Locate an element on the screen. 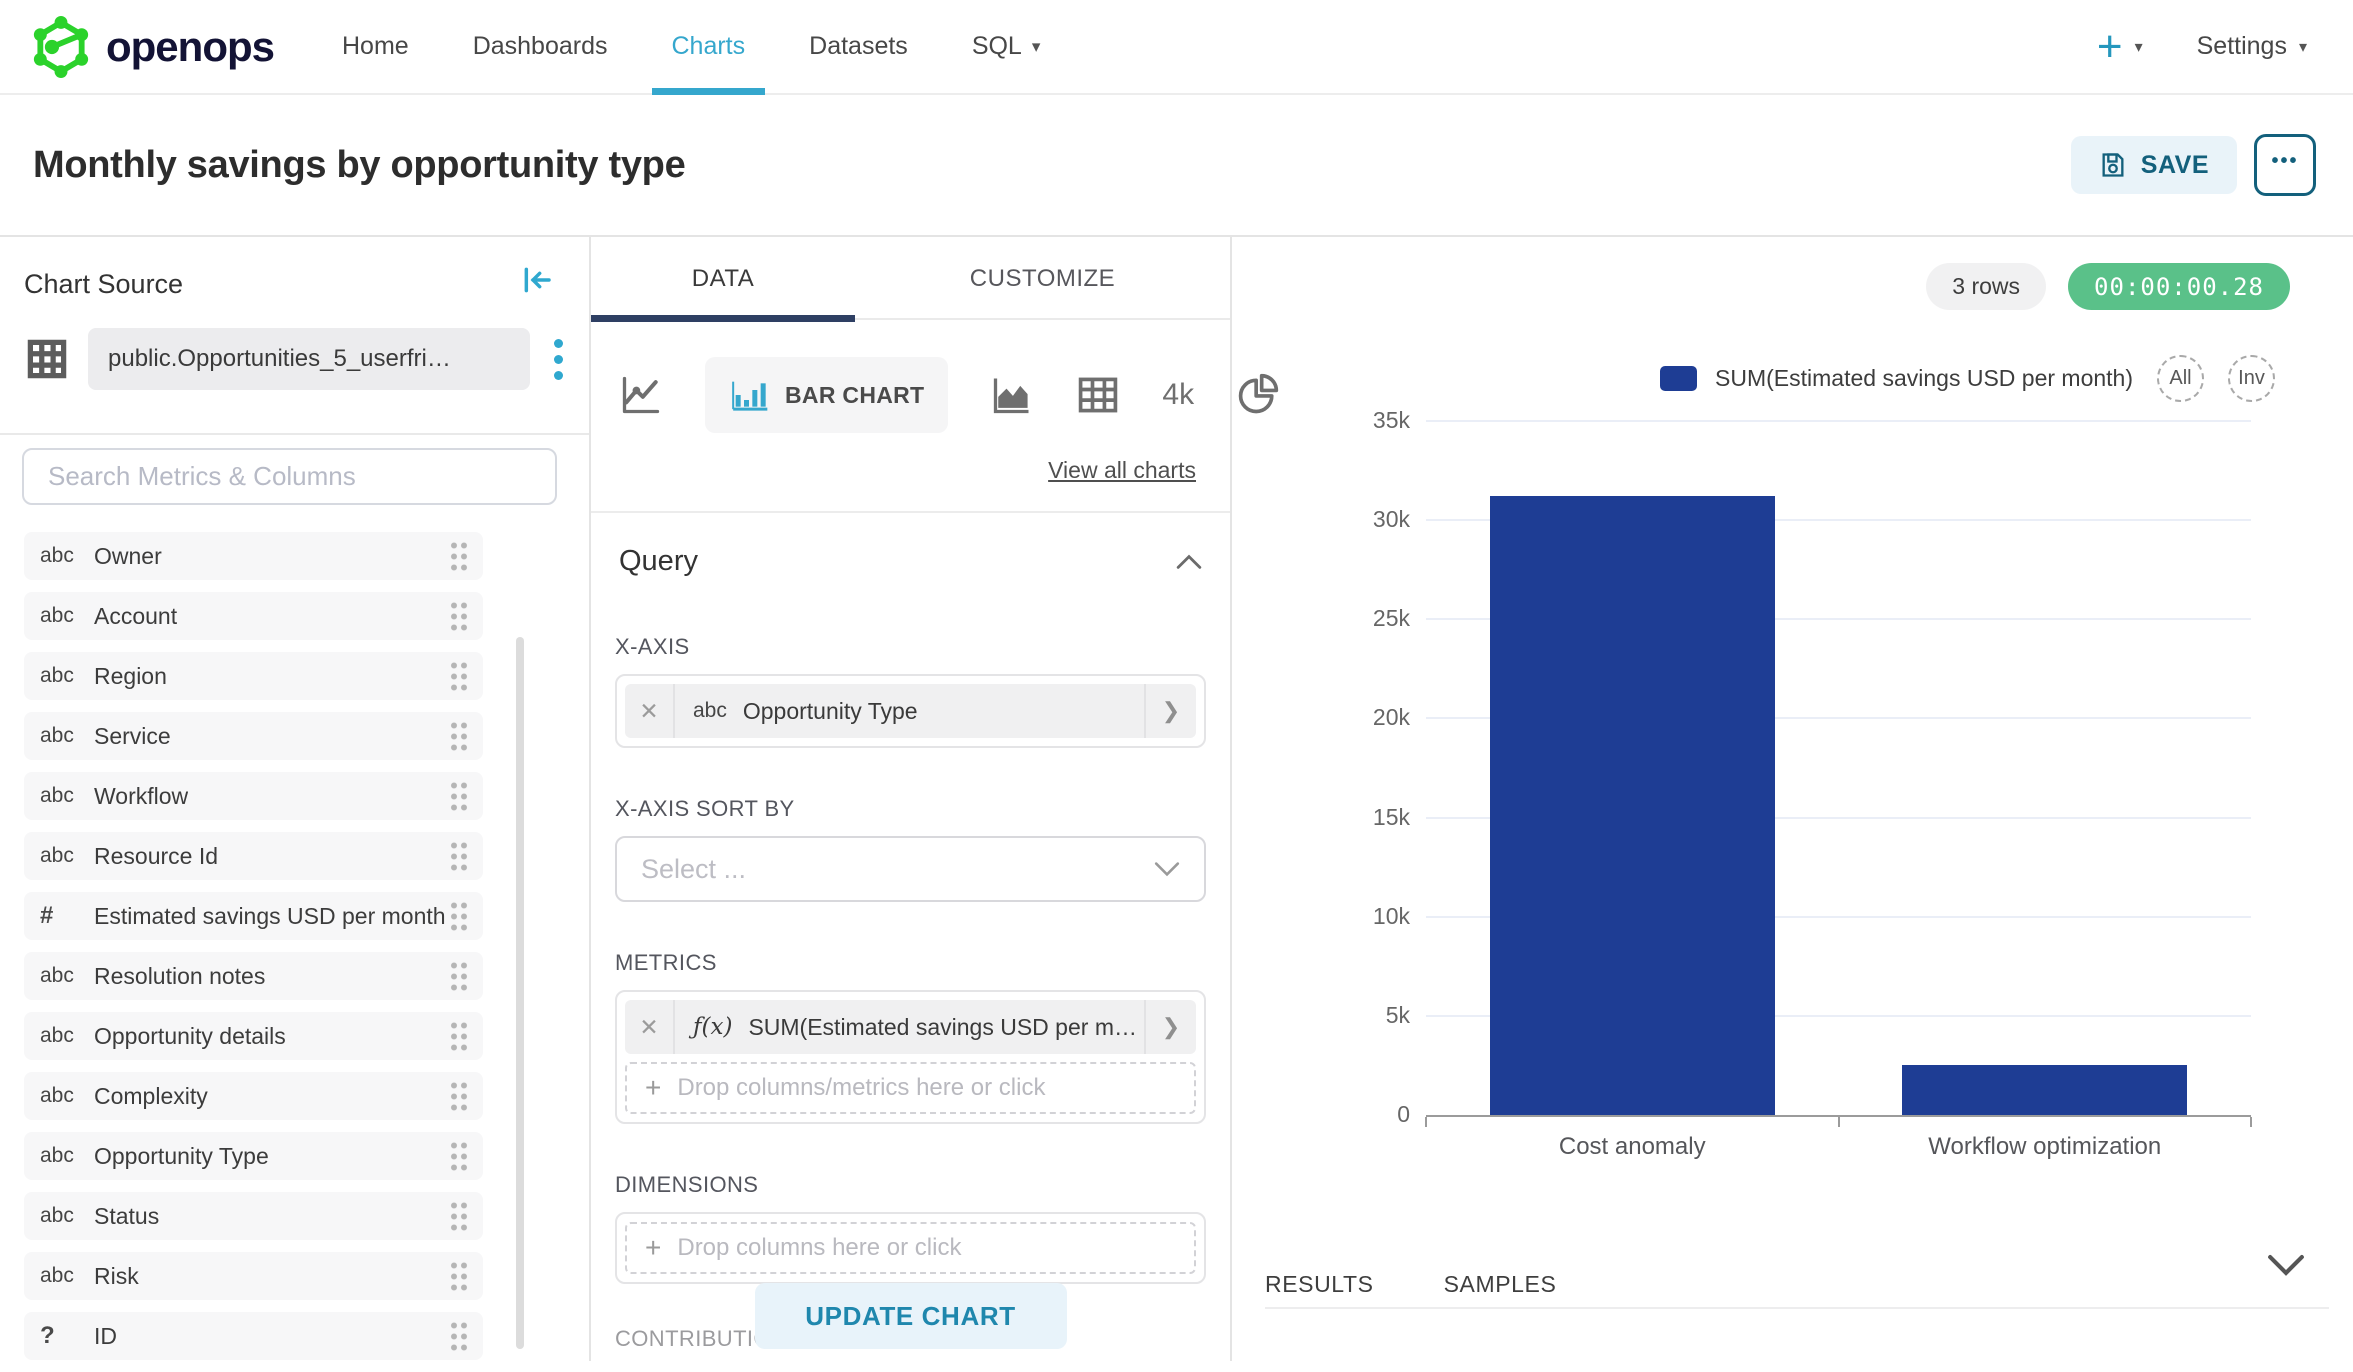 Image resolution: width=2353 pixels, height=1372 pixels. x-axis-sort-label: X-AXIS SORT BY is located at coordinates (910, 809).